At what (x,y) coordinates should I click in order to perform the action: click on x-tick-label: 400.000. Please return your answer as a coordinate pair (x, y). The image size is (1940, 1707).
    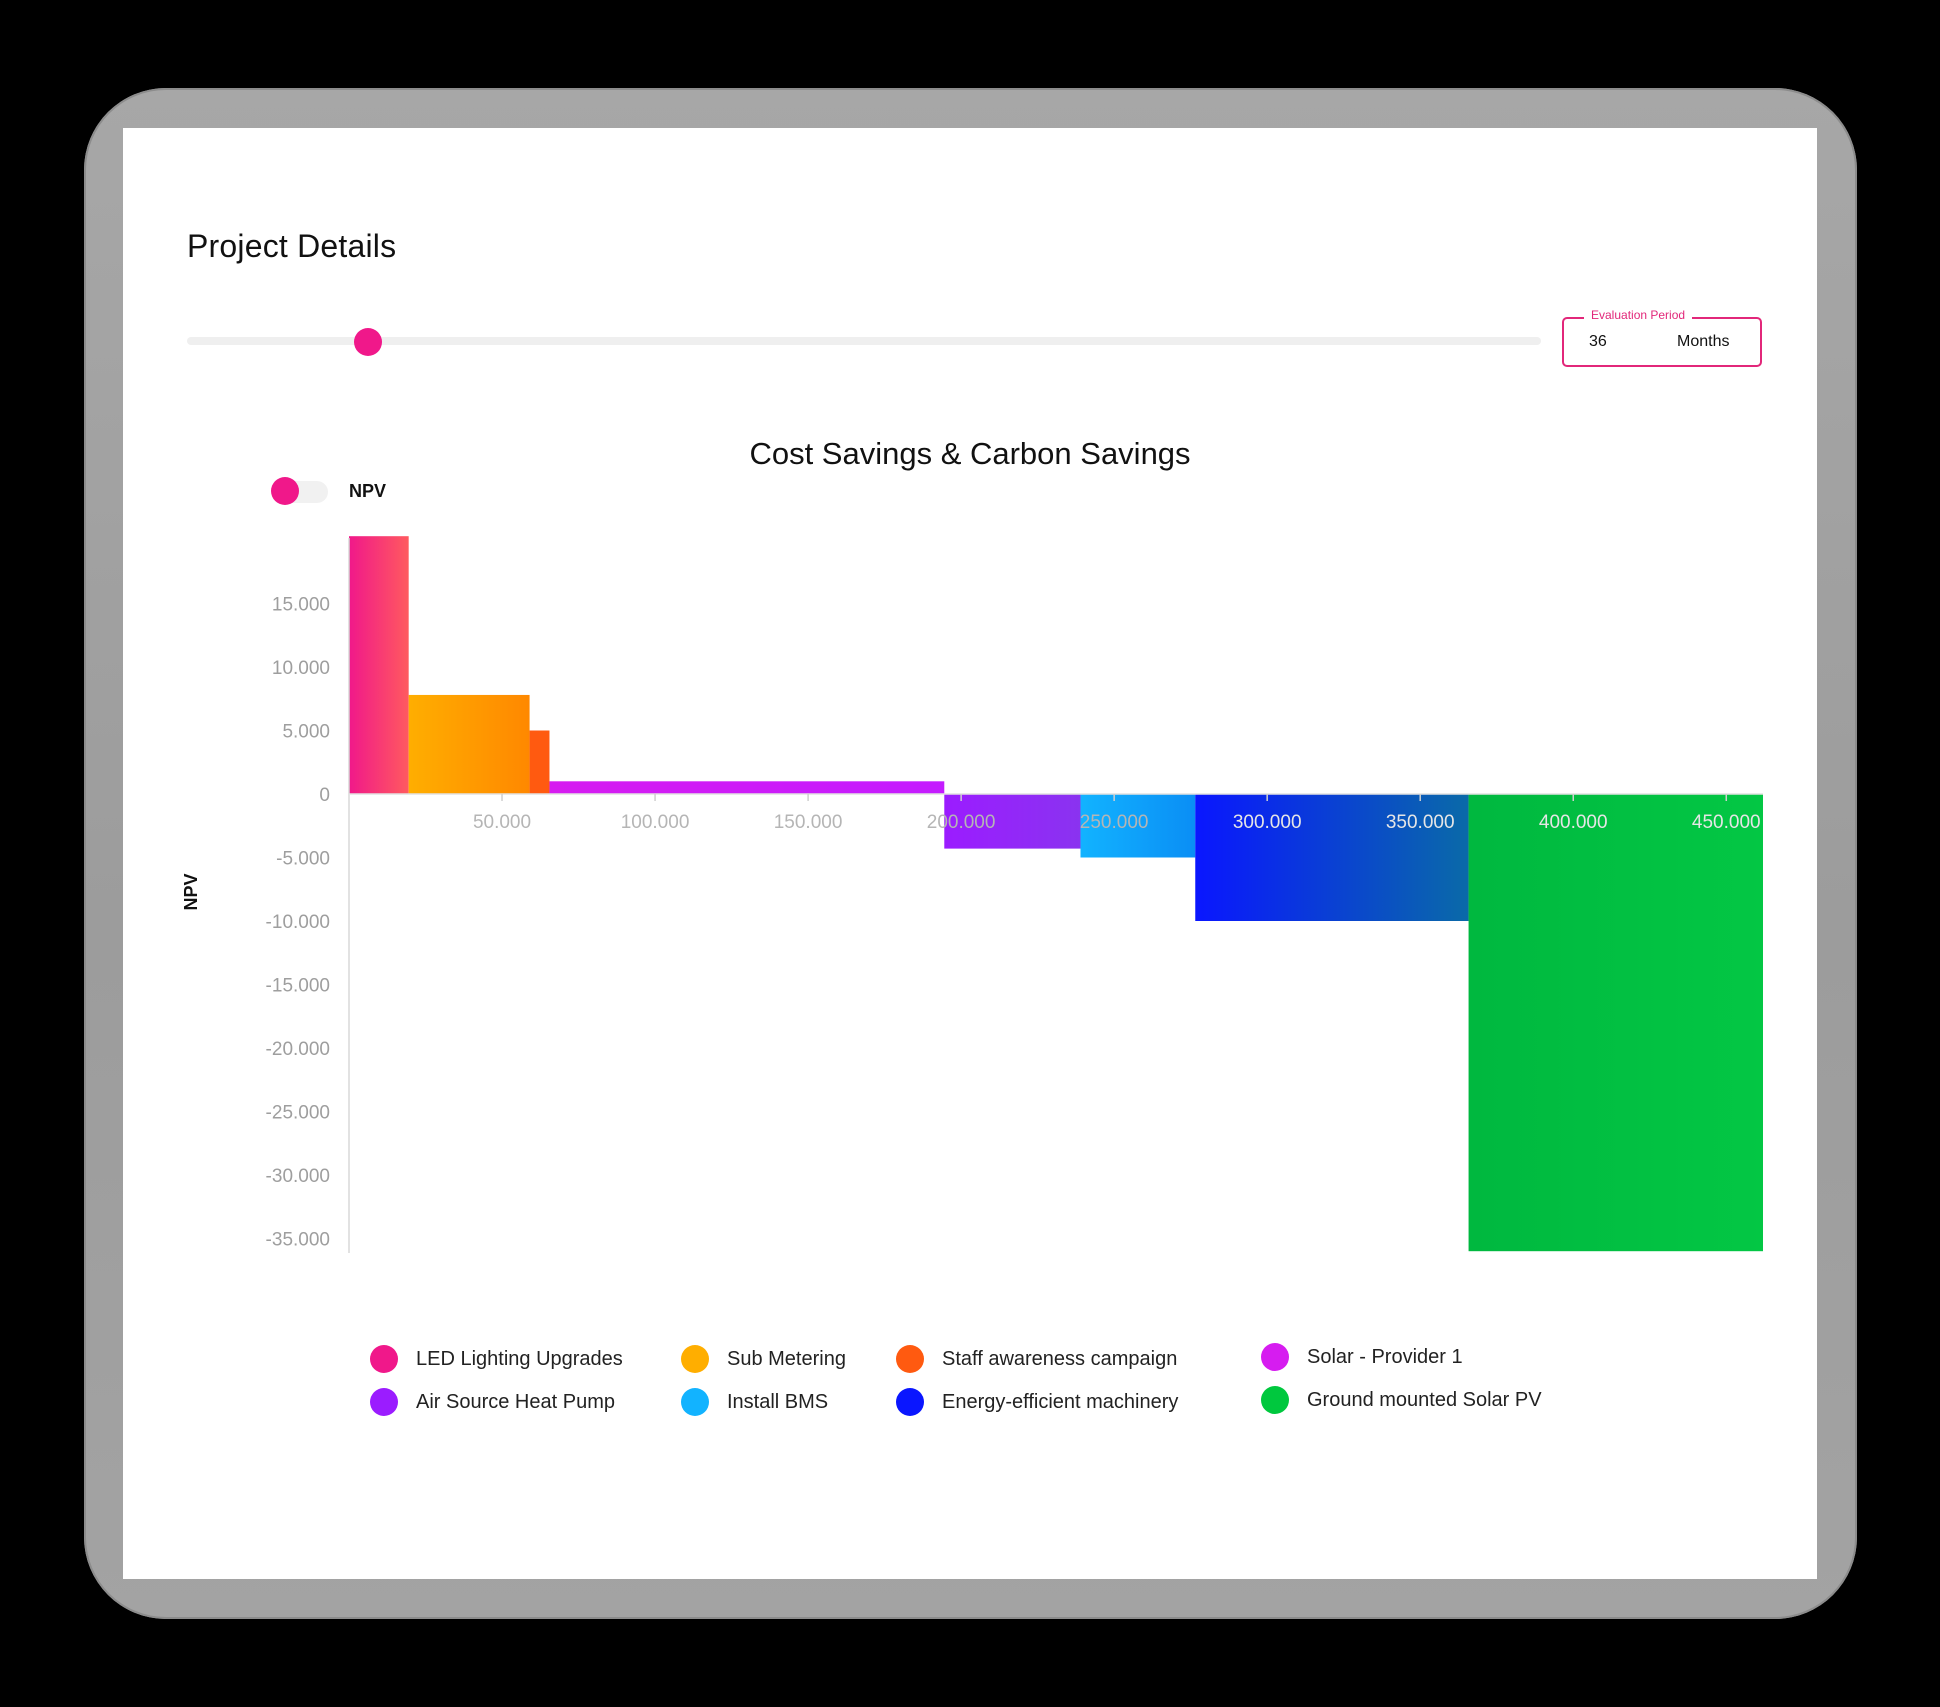
    Looking at the image, I should click on (1573, 822).